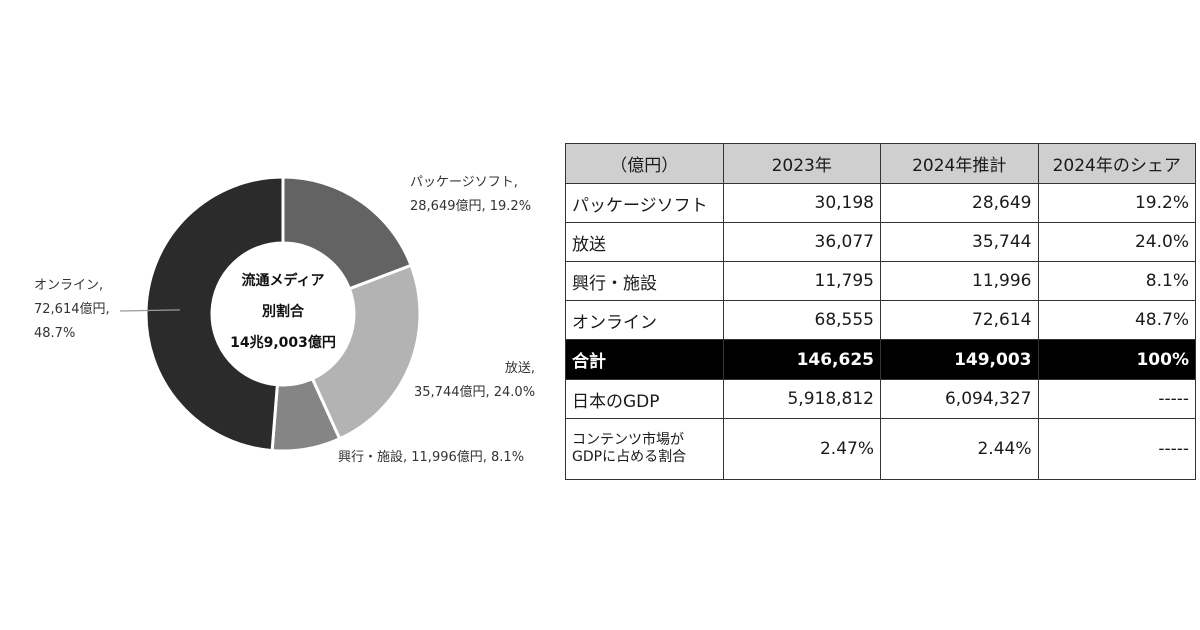  Describe the element at coordinates (959, 242) in the screenshot. I see `table-cell: 35,744` at that location.